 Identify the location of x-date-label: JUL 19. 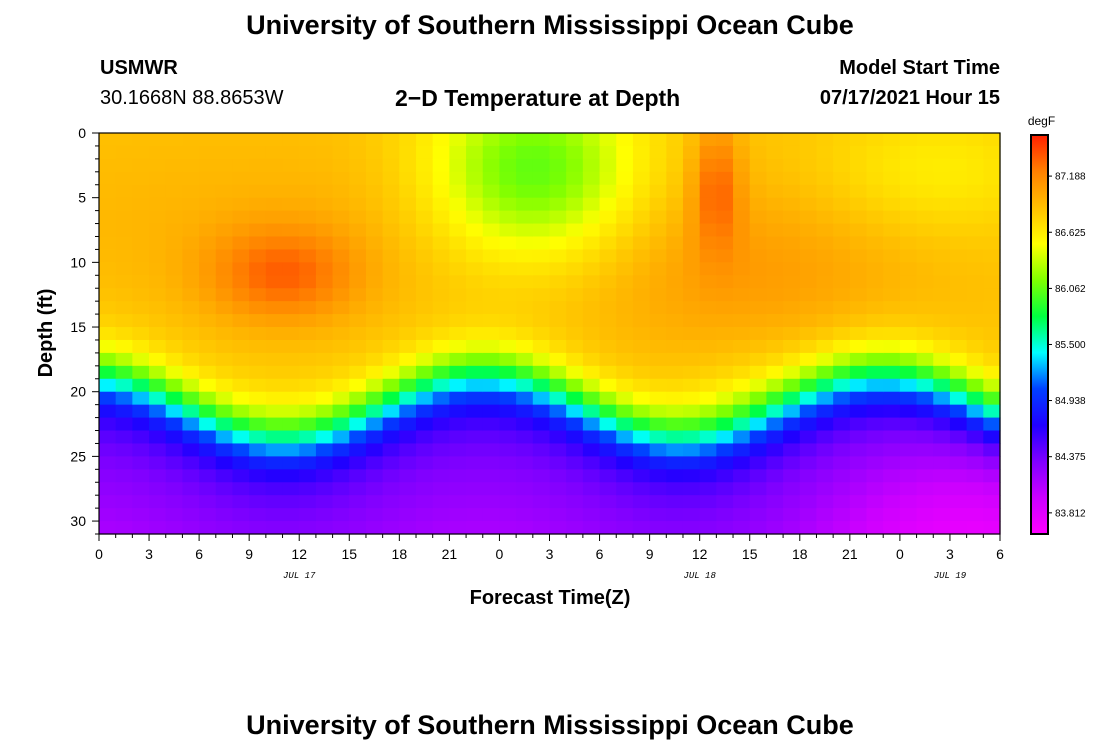
(950, 576).